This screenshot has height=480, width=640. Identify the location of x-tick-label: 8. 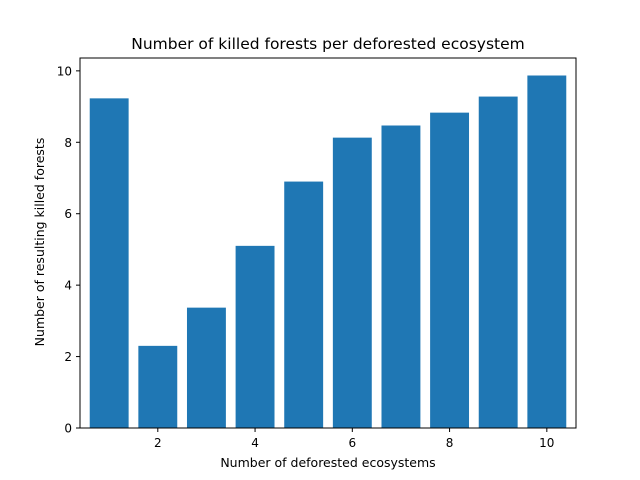
(450, 443).